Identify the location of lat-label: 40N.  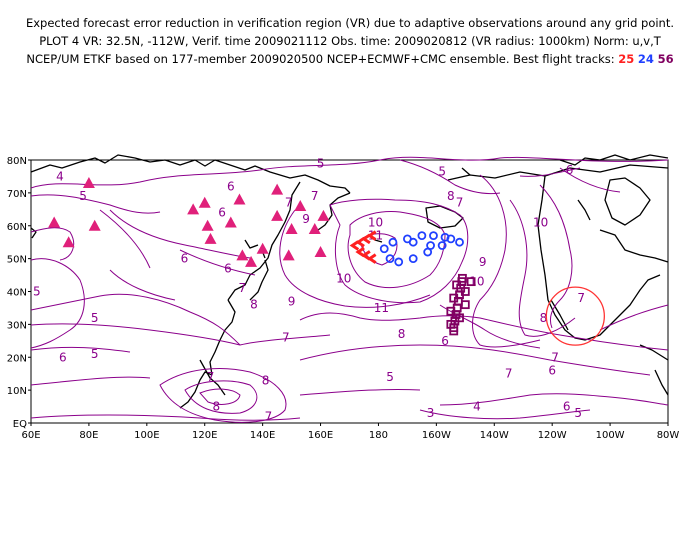
(17, 293).